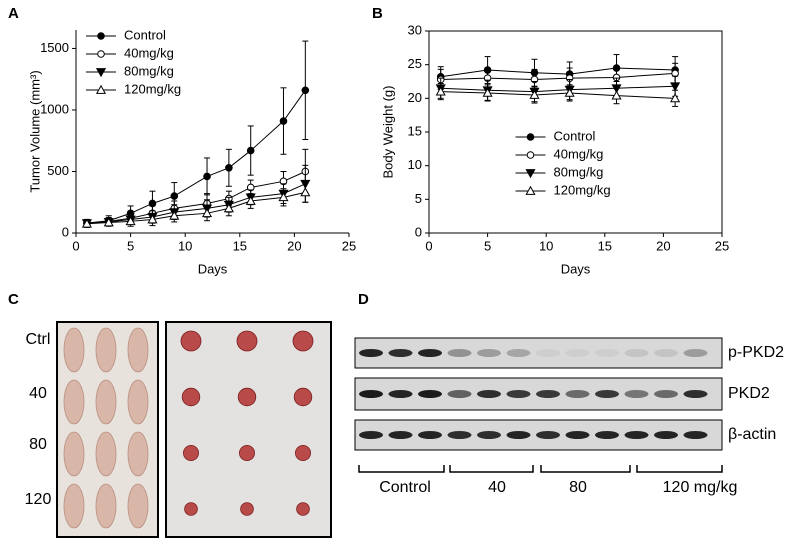 The width and height of the screenshot is (800, 541). I want to click on y-tick-label: 20, so click(415, 97).